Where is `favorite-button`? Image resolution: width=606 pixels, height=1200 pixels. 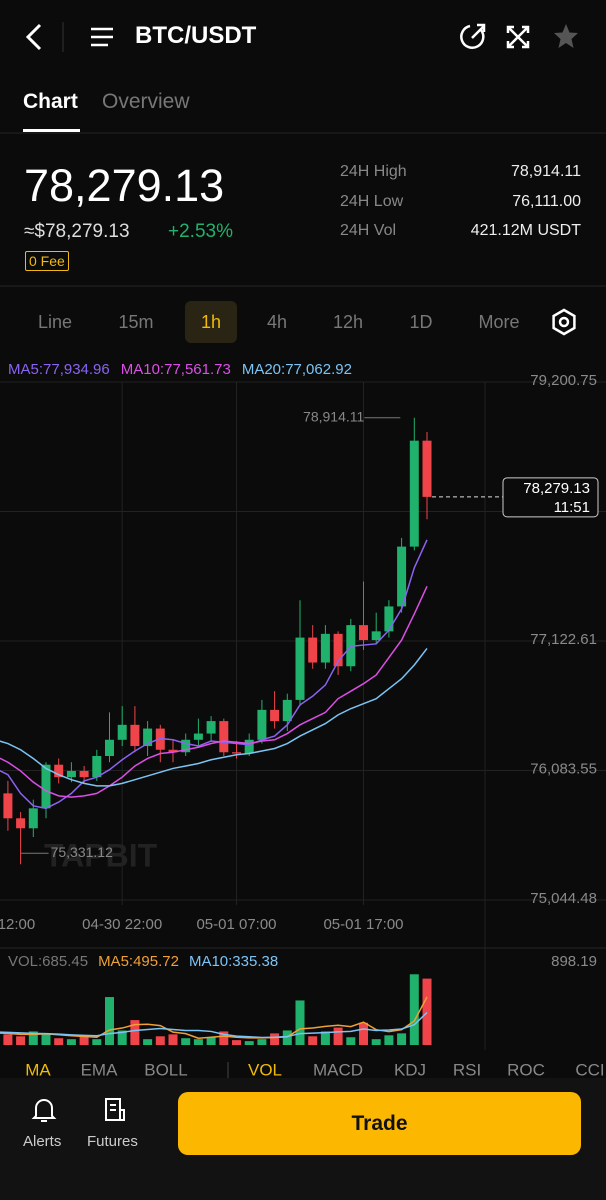 favorite-button is located at coordinates (566, 36).